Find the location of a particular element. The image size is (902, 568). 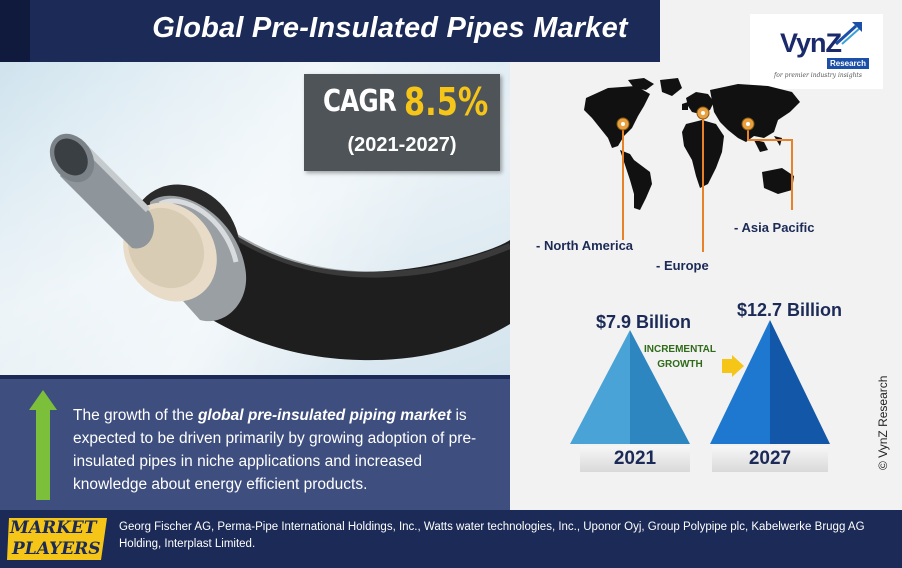

incremental-label: INCREMENTAL is located at coordinates (680, 349).